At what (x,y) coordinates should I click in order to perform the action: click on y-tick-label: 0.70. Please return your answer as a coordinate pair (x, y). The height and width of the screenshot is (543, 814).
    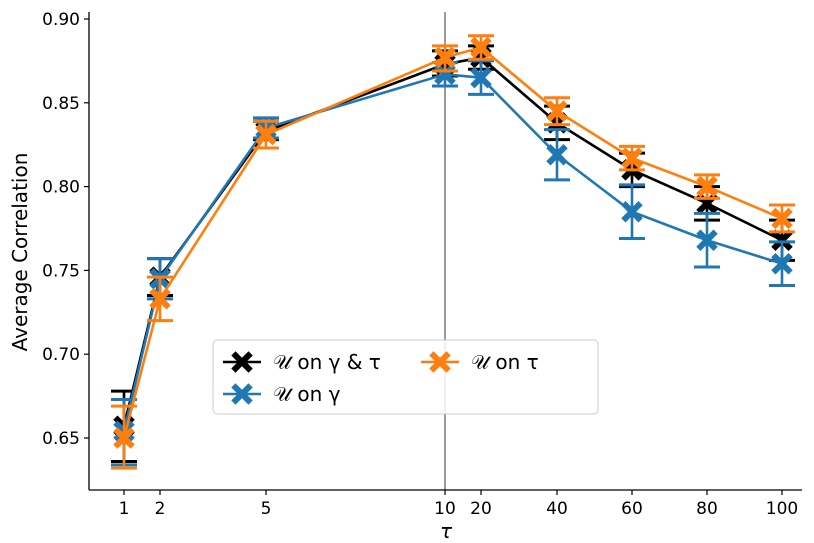
    Looking at the image, I should click on (61, 355).